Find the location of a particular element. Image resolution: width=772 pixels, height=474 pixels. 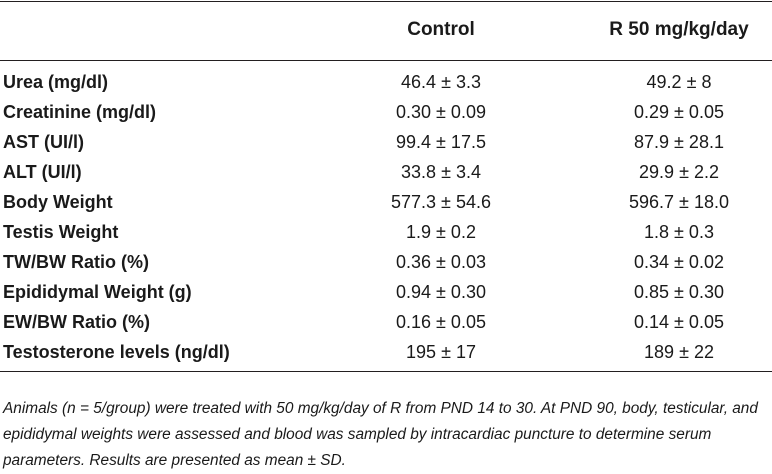

row-label: Epididymal Weight (g) is located at coordinates (97, 292).